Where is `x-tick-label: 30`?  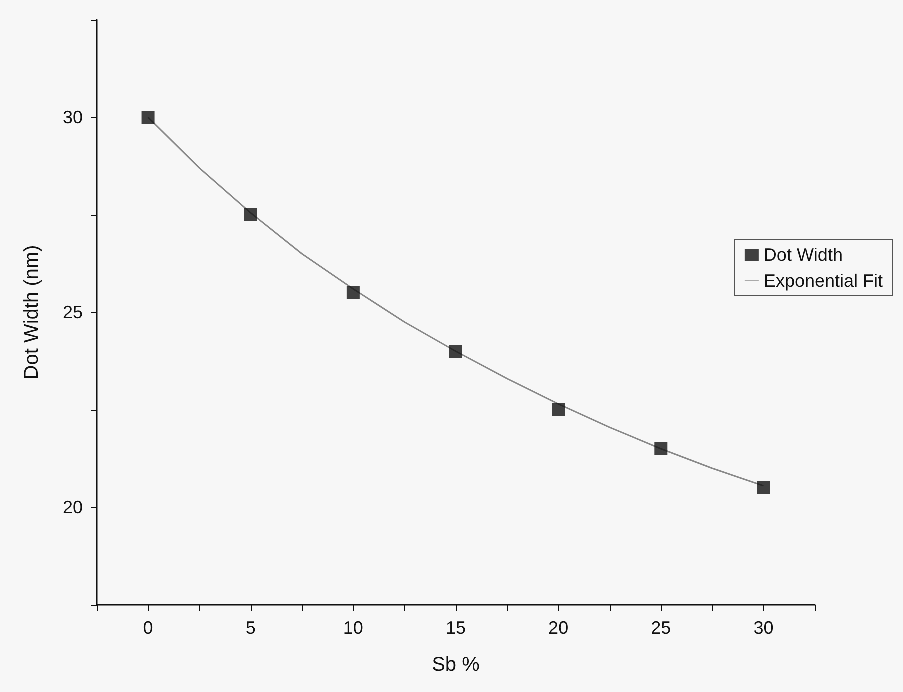 x-tick-label: 30 is located at coordinates (764, 628).